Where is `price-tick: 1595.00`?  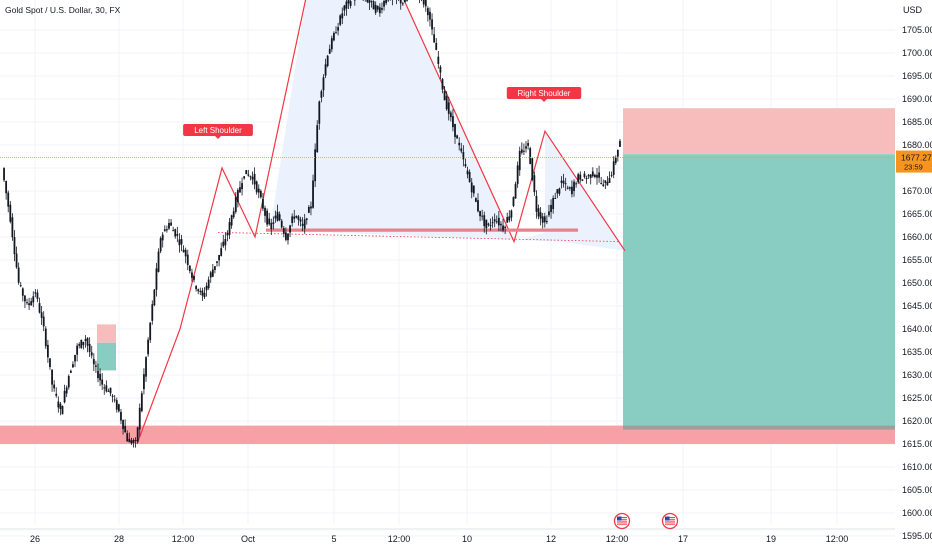 price-tick: 1595.00 is located at coordinates (917, 536).